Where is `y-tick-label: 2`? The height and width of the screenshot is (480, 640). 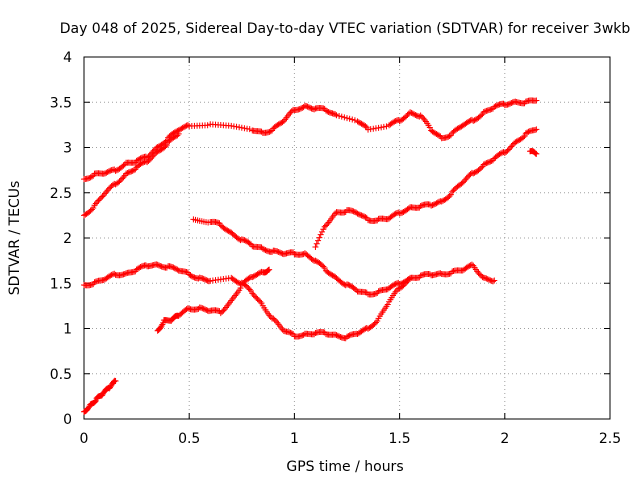 y-tick-label: 2 is located at coordinates (67, 239).